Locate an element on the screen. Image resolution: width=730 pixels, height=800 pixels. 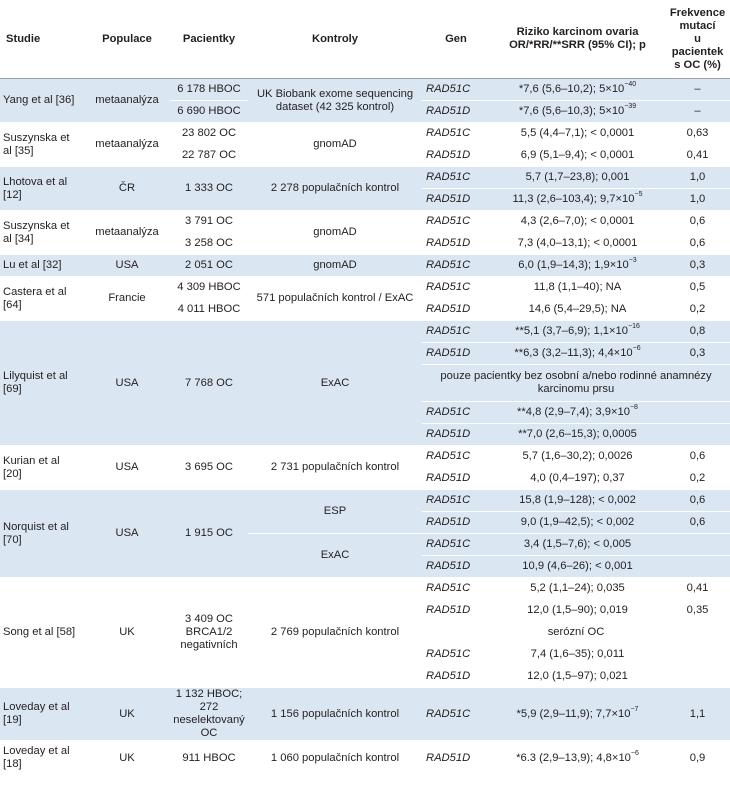
study-cell: Suszynska et al [35] is located at coordinates (42, 144).